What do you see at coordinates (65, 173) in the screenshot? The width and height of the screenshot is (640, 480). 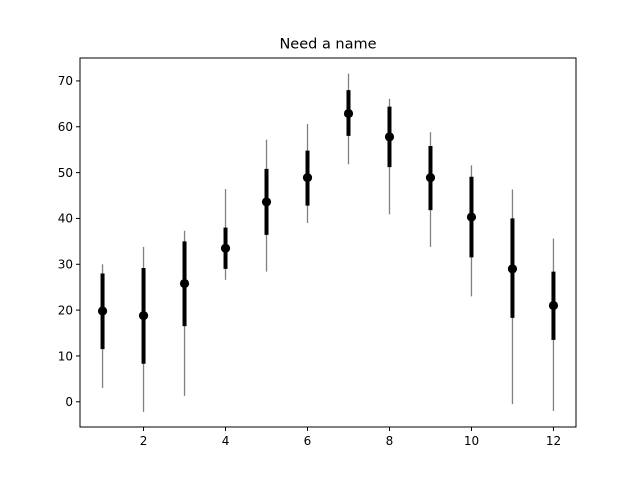 I see `y-tick-label-50: 50` at bounding box center [65, 173].